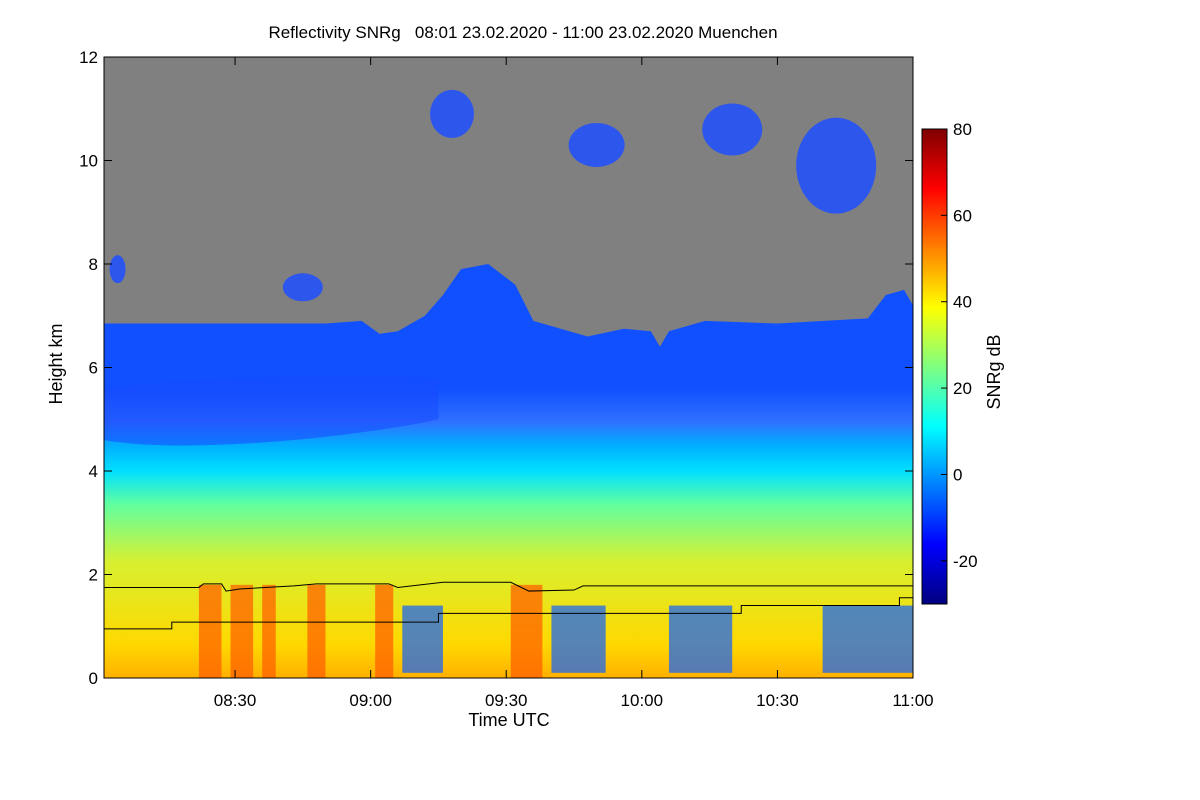  What do you see at coordinates (949, 362) in the screenshot?
I see `colorbar: -20 0 20 40 60 80` at bounding box center [949, 362].